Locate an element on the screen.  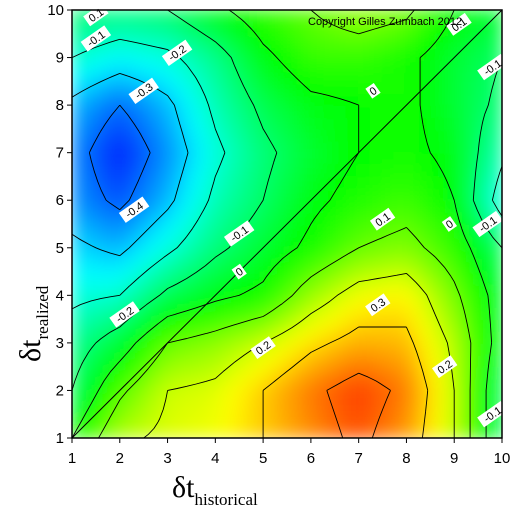
contour-label: 0 is located at coordinates (374, 91).